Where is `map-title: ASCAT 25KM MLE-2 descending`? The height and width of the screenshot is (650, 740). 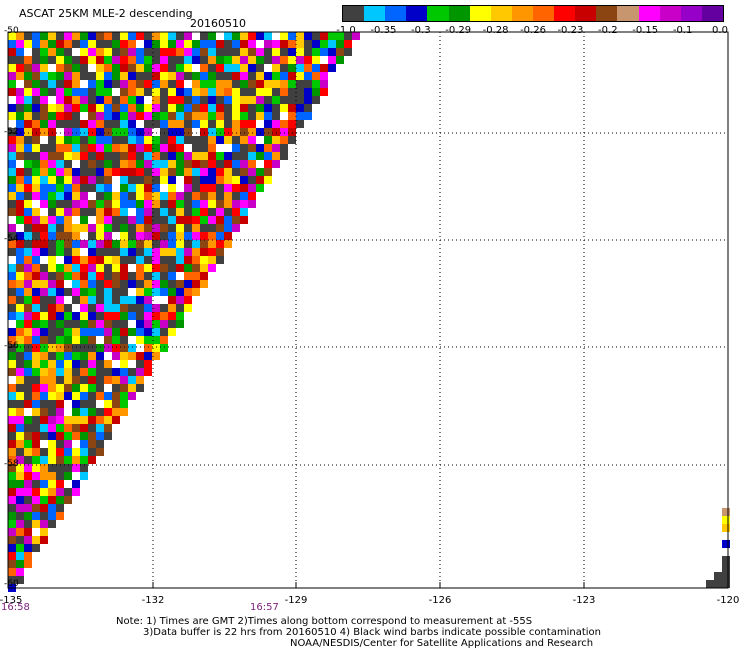 map-title: ASCAT 25KM MLE-2 descending is located at coordinates (106, 13).